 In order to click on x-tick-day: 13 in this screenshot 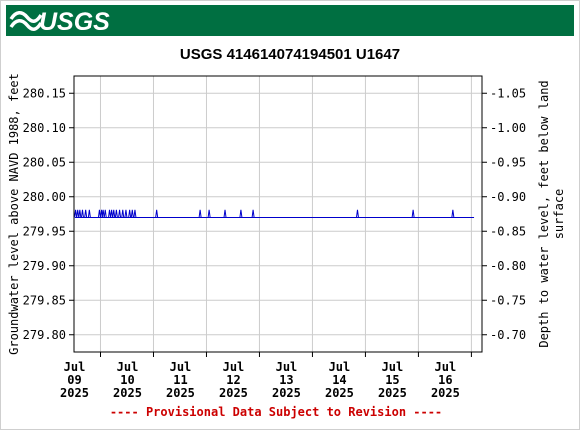, I will do `click(286, 380)`.